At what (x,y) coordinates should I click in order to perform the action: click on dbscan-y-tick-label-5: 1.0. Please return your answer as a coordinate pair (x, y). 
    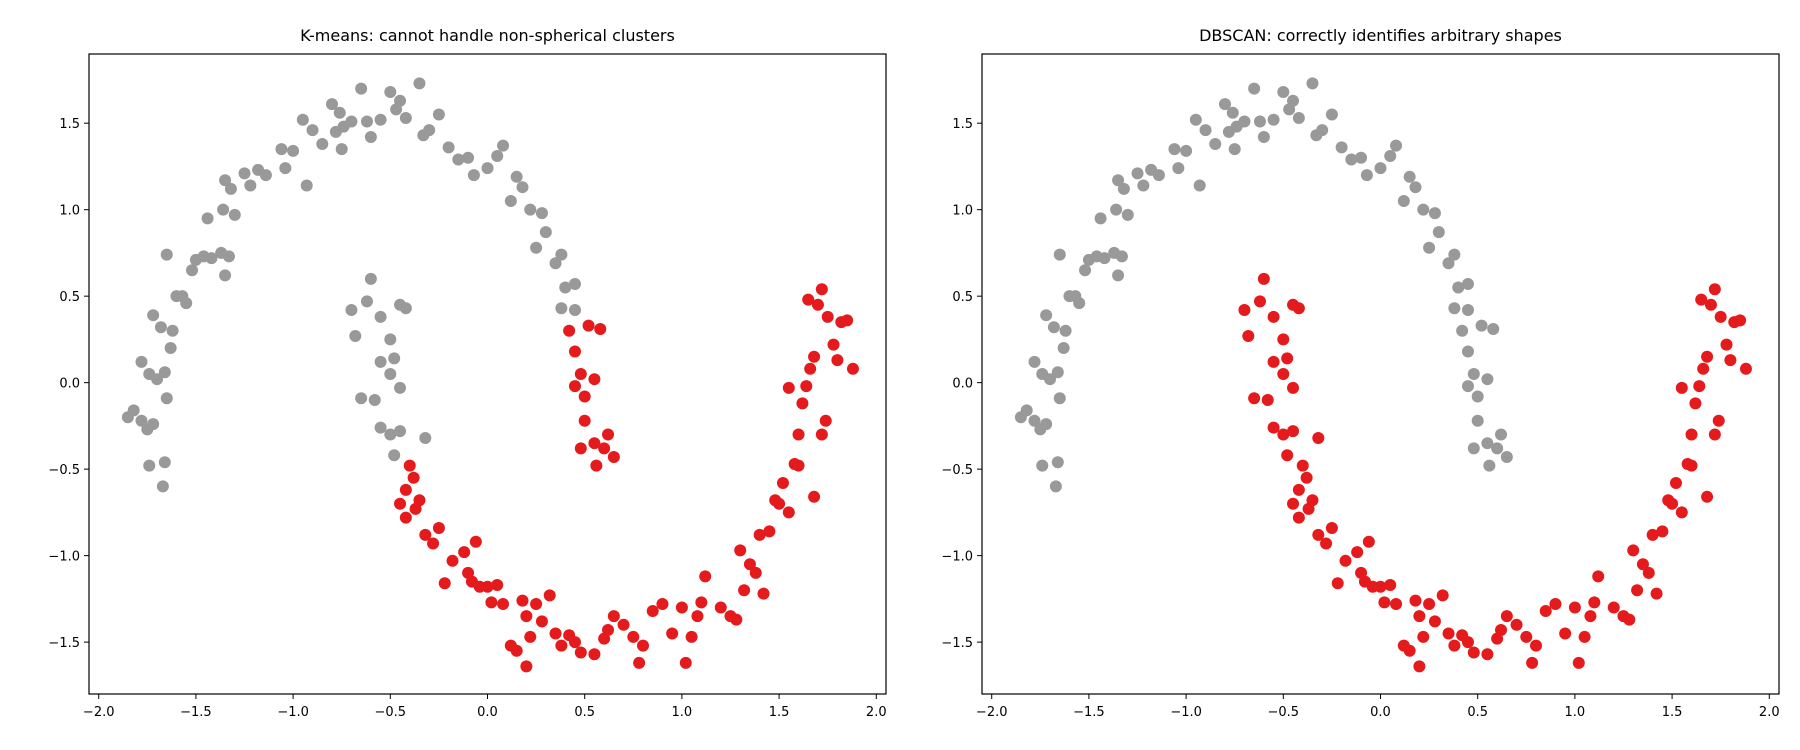
    Looking at the image, I should click on (962, 211).